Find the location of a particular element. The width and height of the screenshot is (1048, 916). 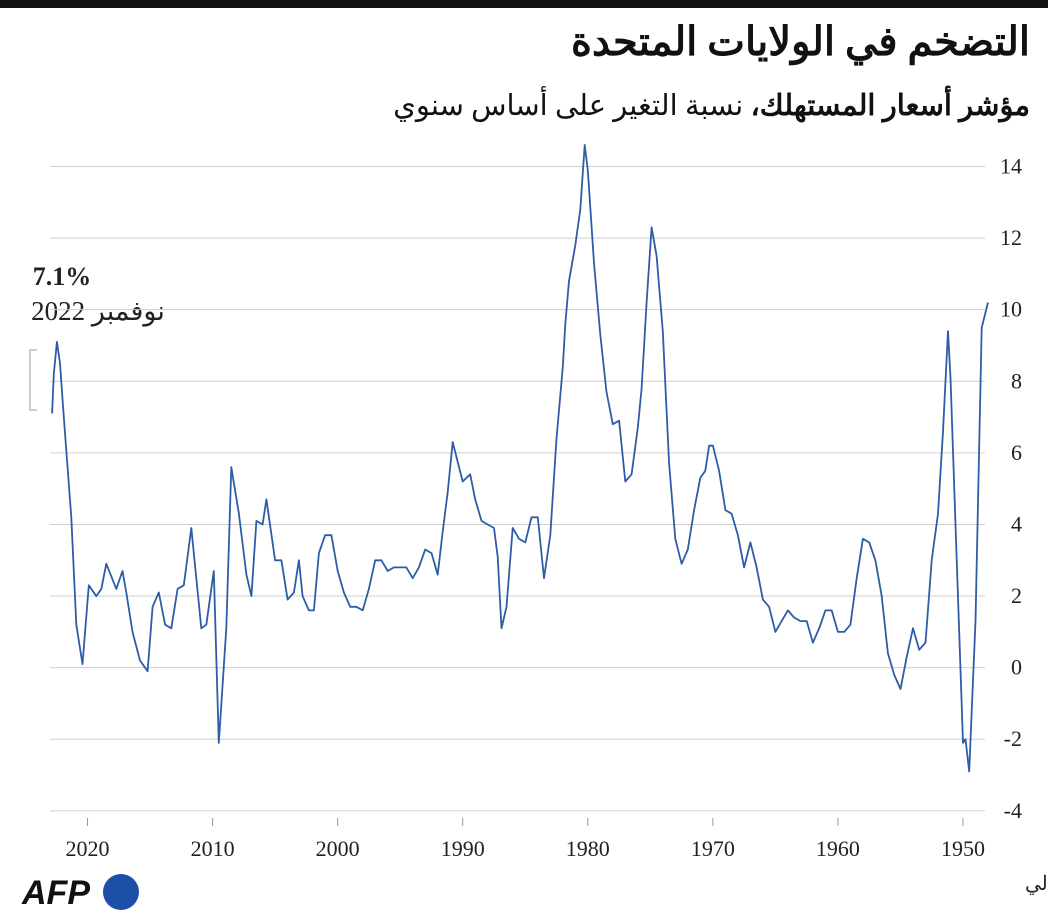

annotation-bracket is located at coordinates (33, 380).